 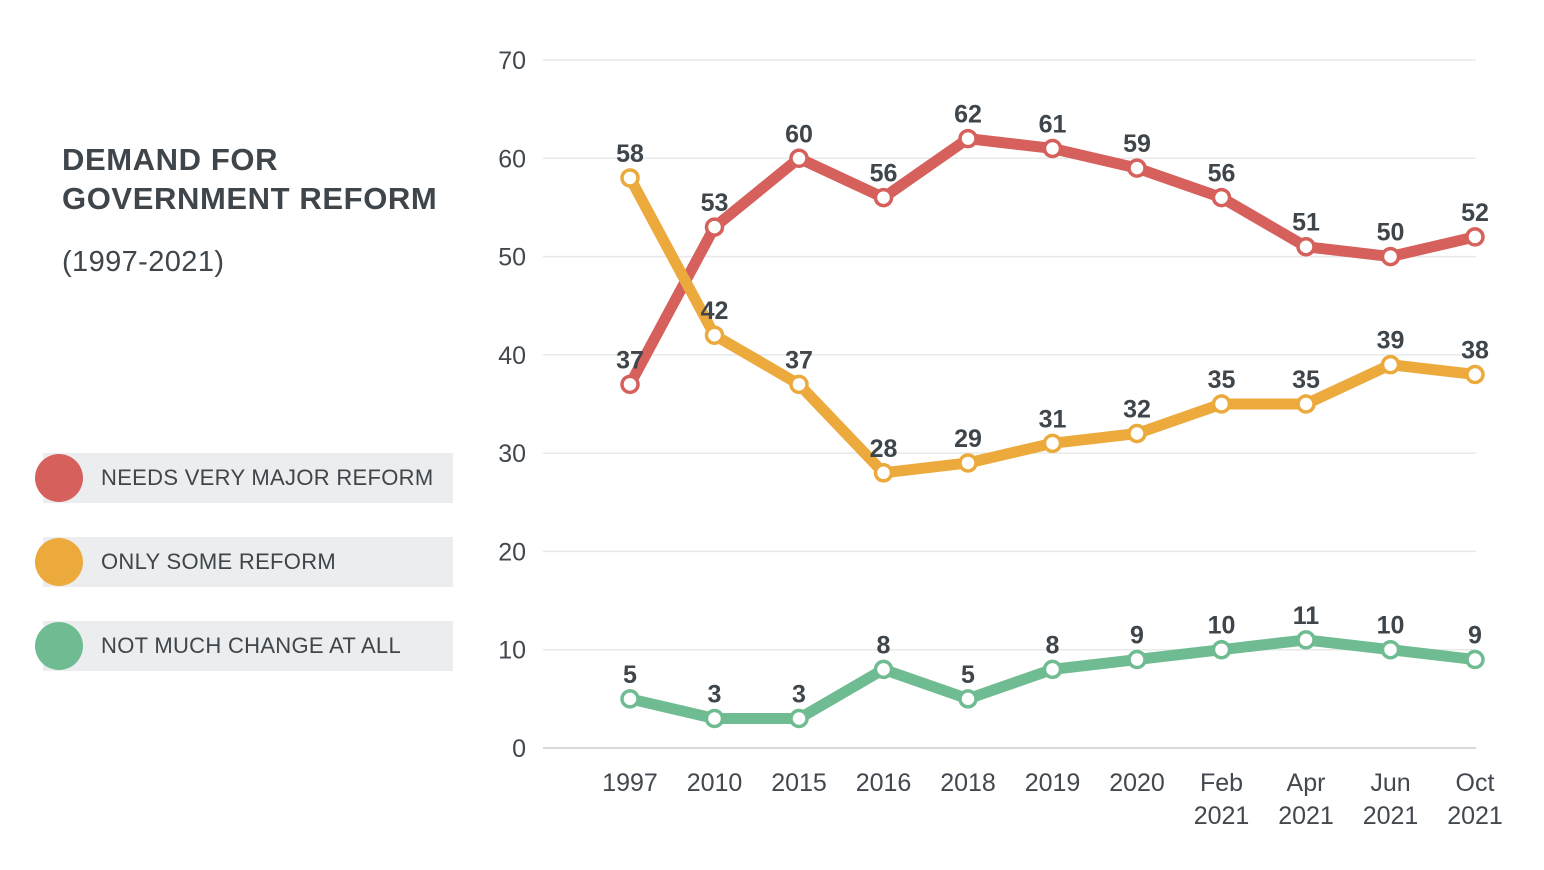 What do you see at coordinates (1137, 783) in the screenshot?
I see `x-axis-label: 2020` at bounding box center [1137, 783].